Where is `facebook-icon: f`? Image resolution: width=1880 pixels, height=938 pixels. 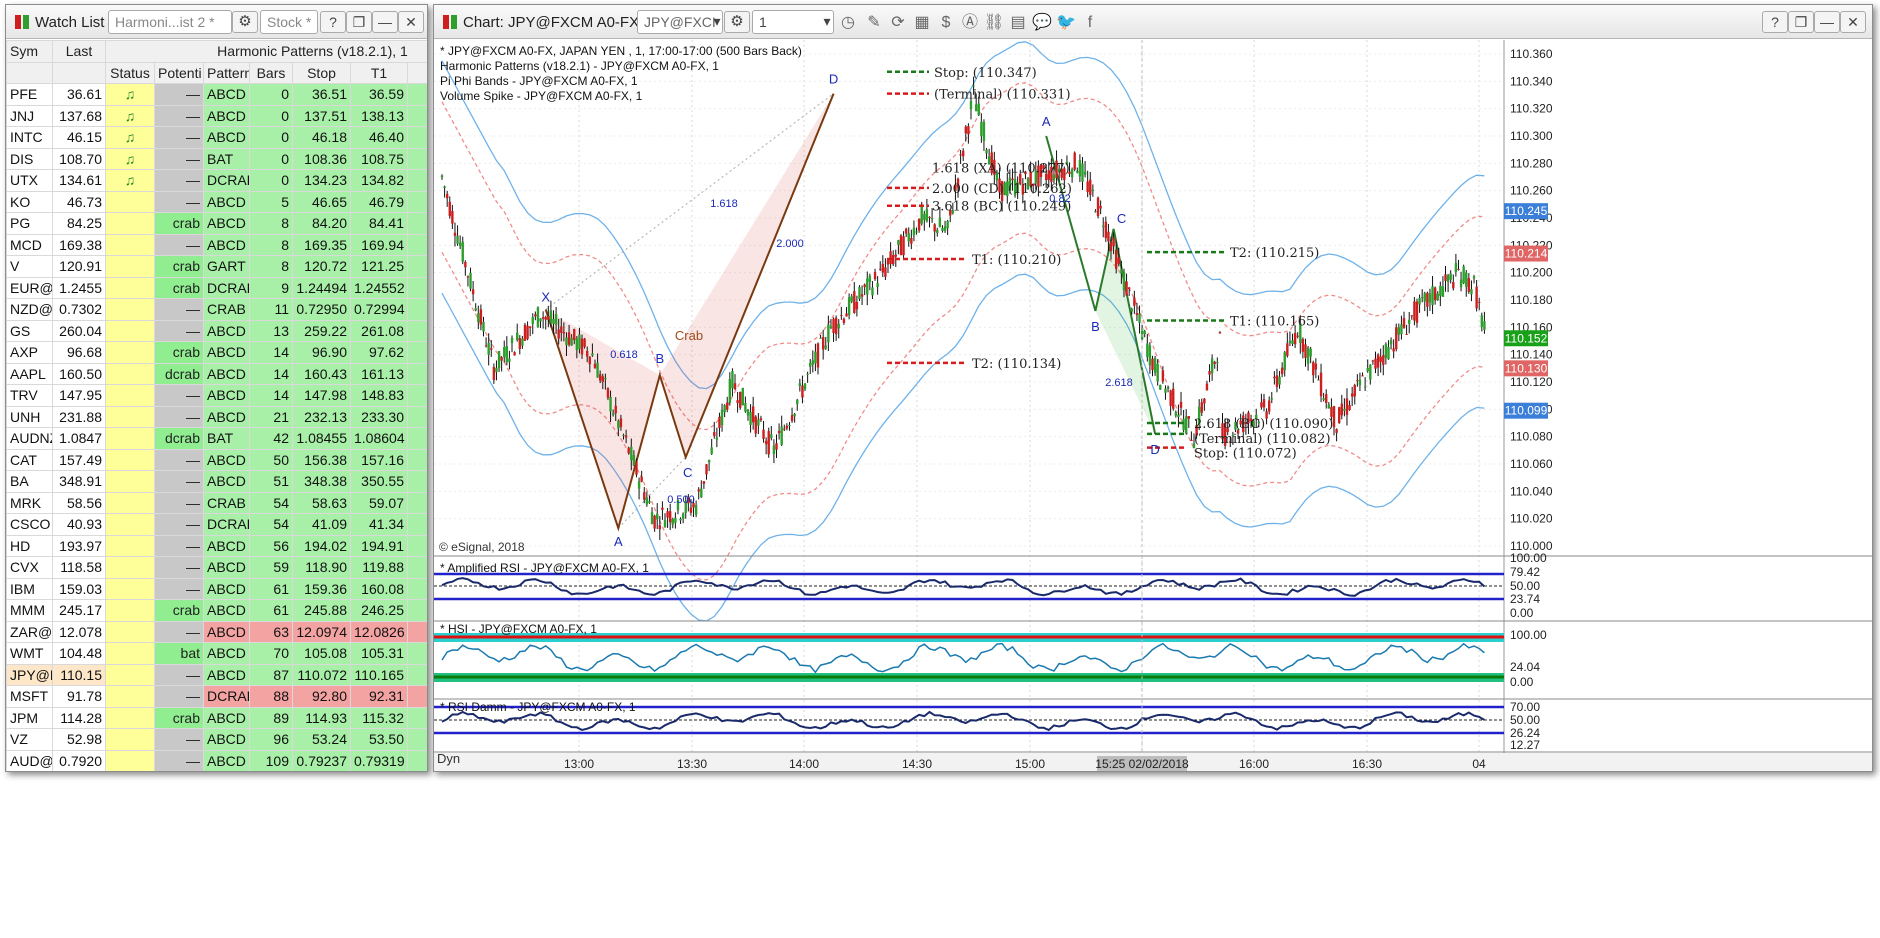
facebook-icon: f is located at coordinates (1090, 22).